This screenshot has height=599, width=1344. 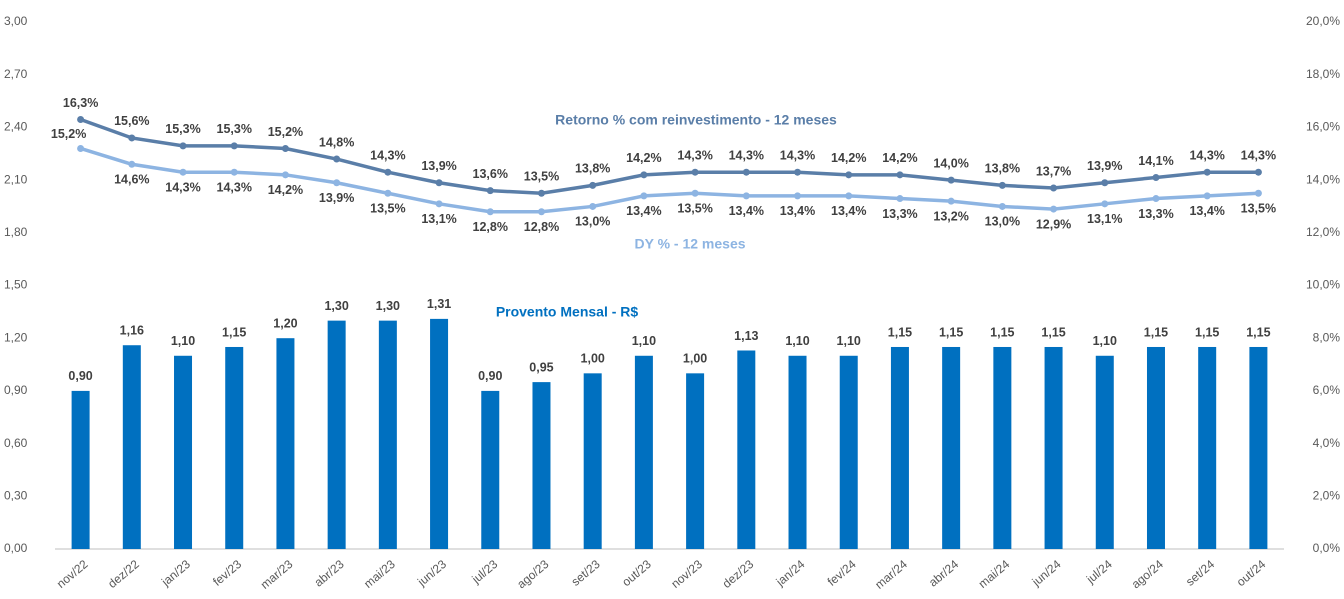 What do you see at coordinates (285, 132) in the screenshot?
I see `data-label: 15,2%` at bounding box center [285, 132].